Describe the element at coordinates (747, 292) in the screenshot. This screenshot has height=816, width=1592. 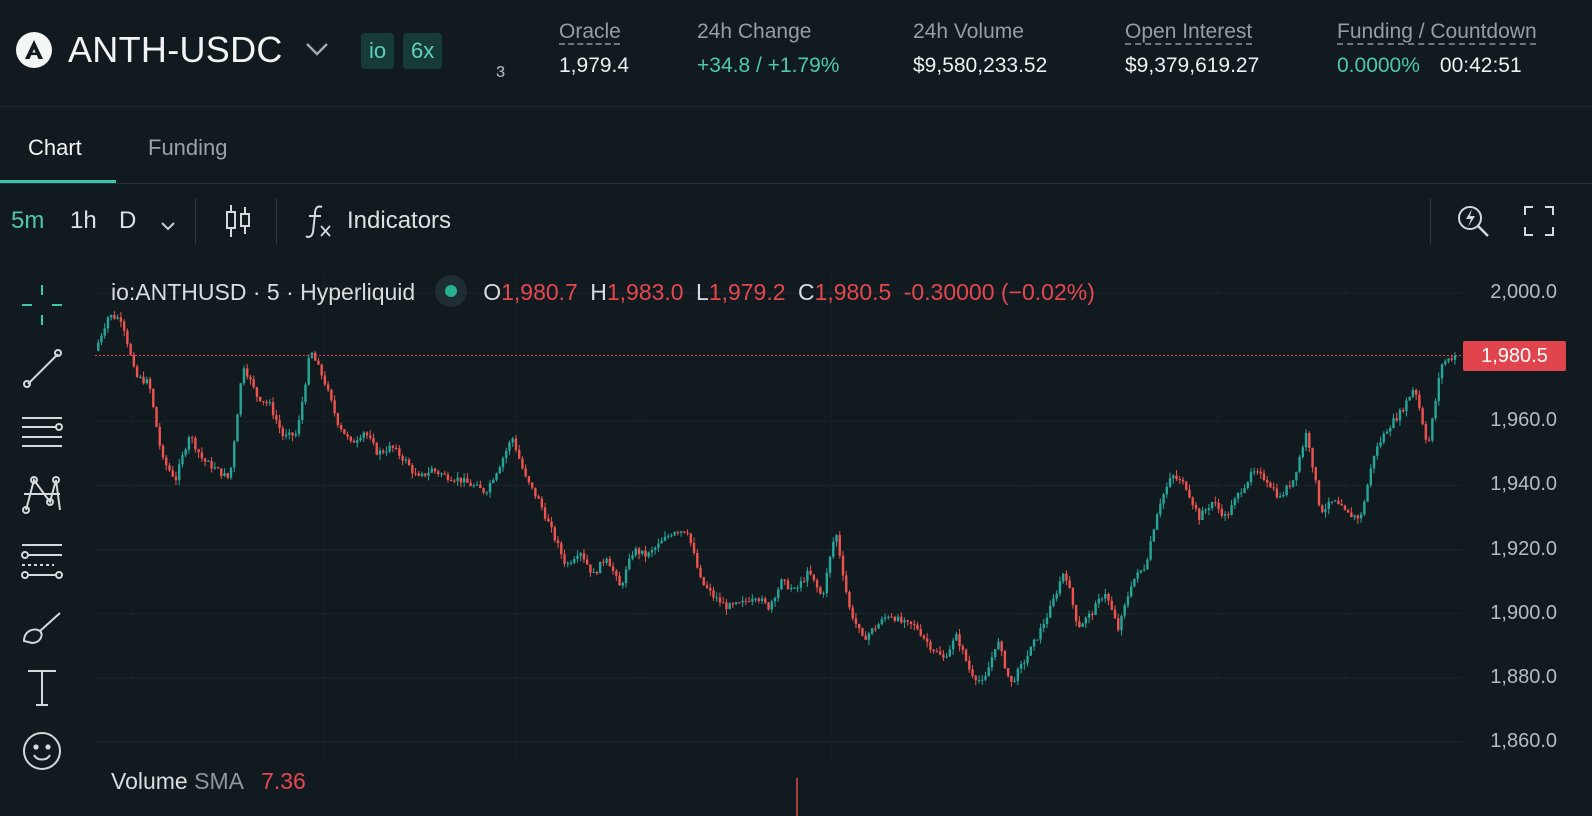
I see `ohlc-low: 1,979.2` at that location.